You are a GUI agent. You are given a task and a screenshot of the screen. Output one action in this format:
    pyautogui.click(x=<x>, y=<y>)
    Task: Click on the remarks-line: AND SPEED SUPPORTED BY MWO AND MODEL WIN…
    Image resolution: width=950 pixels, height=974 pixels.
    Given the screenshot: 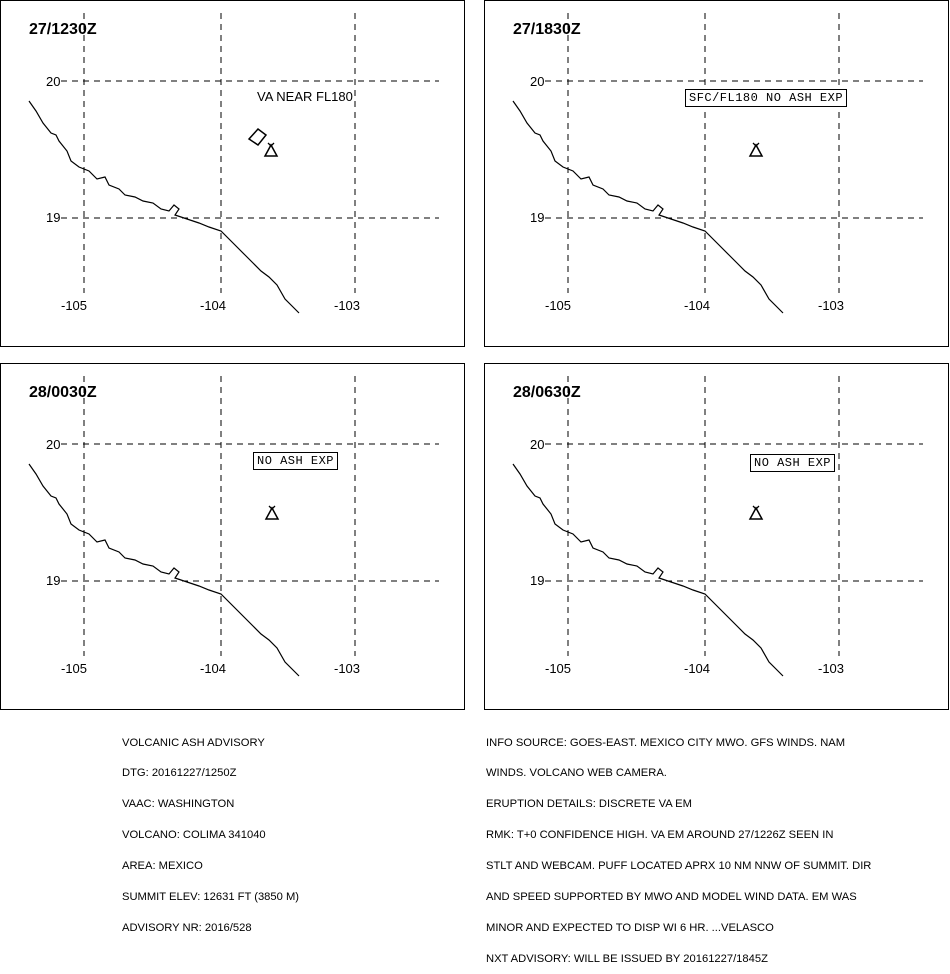 What is the action you would take?
    pyautogui.click(x=671, y=897)
    